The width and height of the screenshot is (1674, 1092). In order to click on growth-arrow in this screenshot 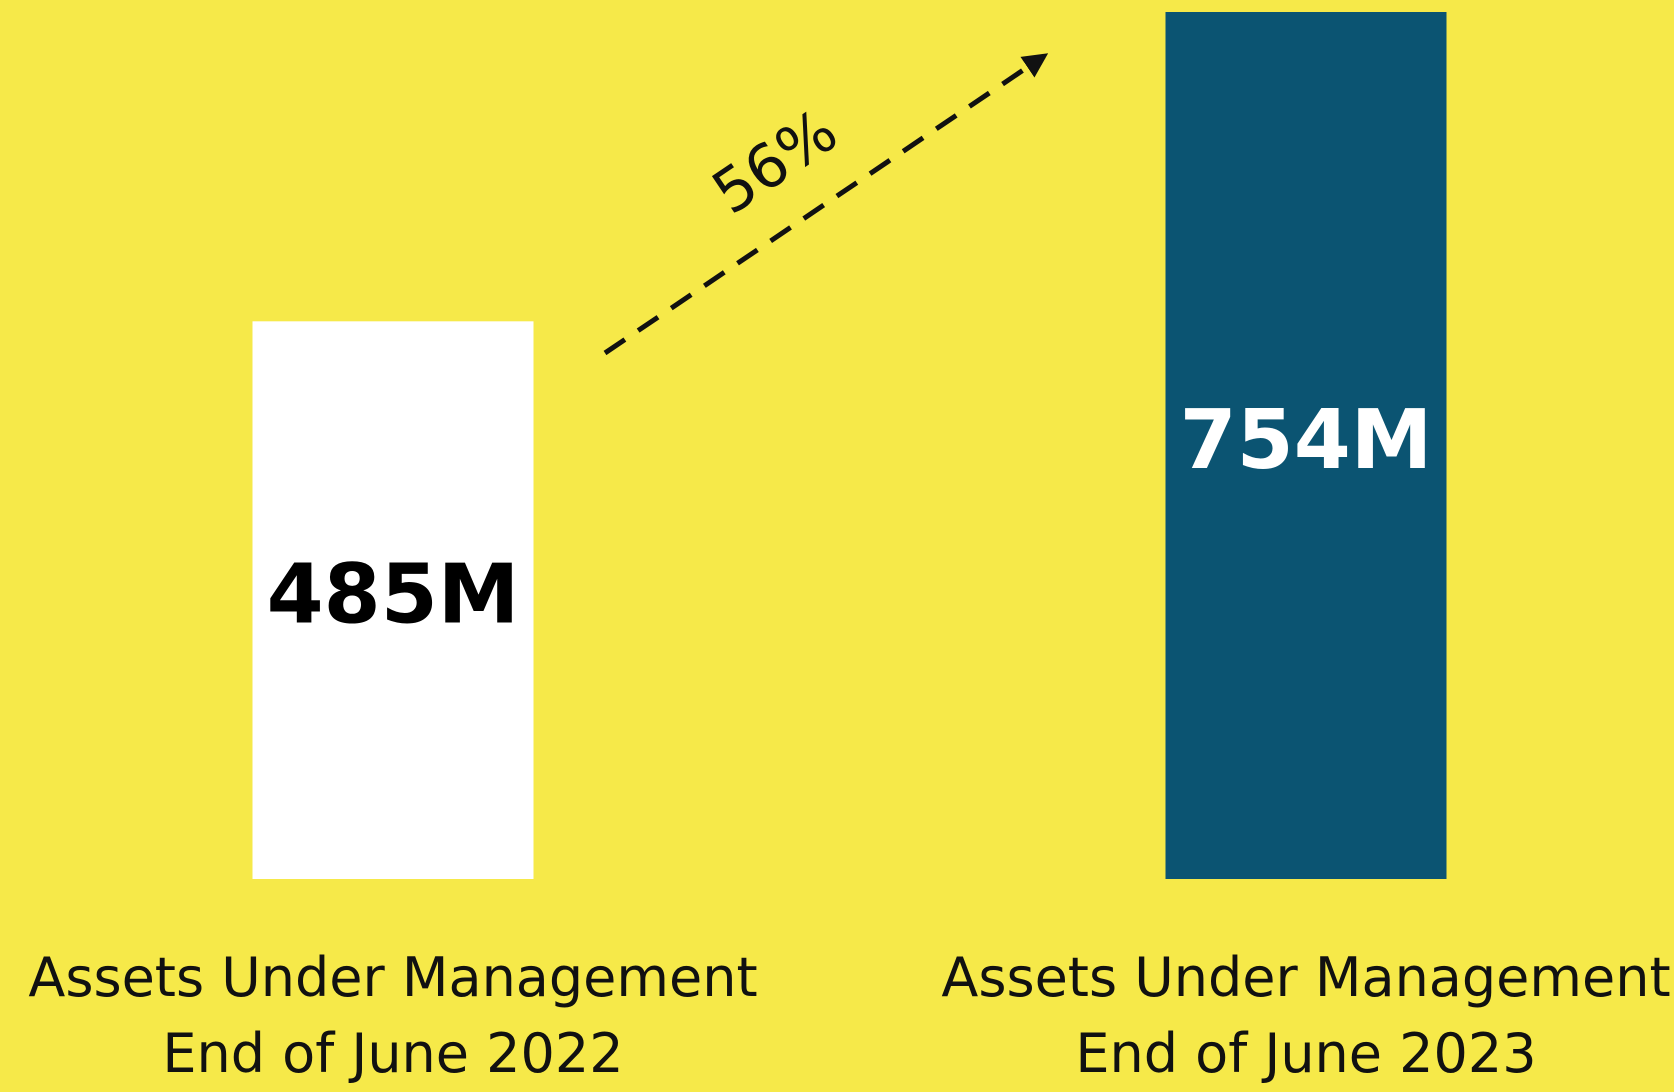, I will do `click(826, 204)`.